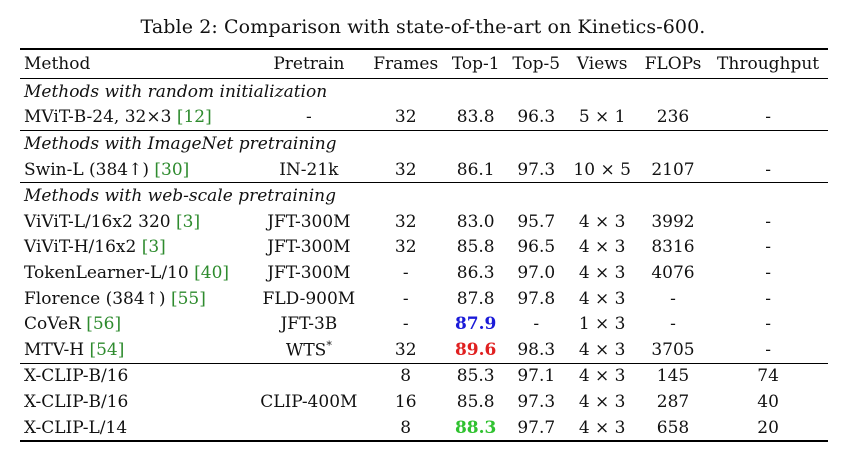  Describe the element at coordinates (424, 143) in the screenshot. I see `section-header: Methods with ImageNet pretraining` at that location.